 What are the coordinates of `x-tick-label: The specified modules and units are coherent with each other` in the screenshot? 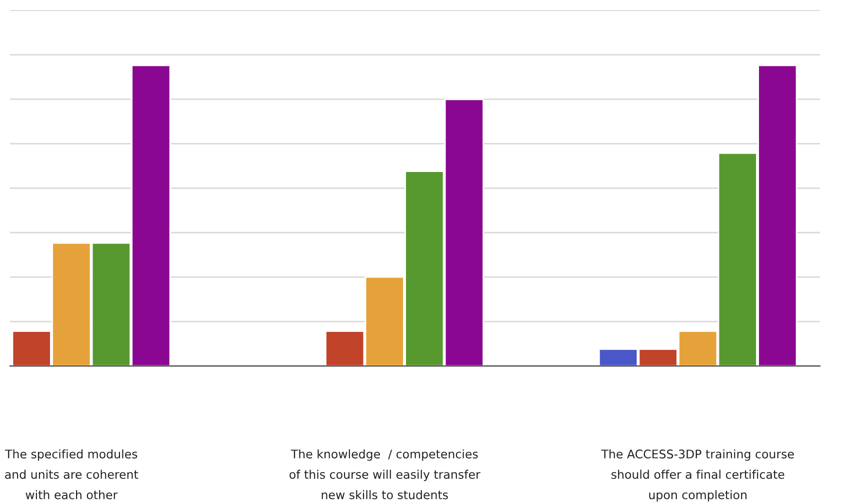 It's located at (71, 474).